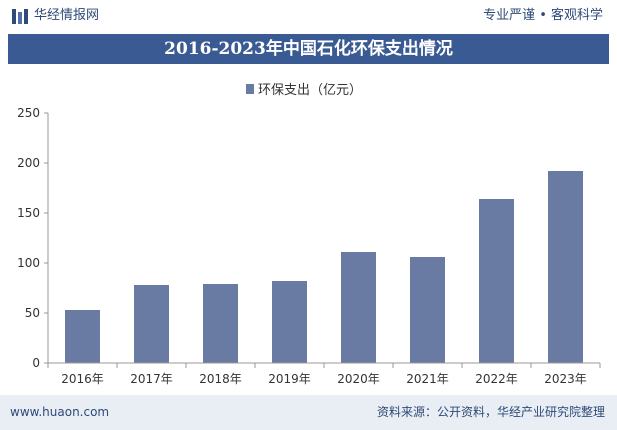  I want to click on chart-title: 2016-2023年中国石化环保支出情况, so click(308, 49).